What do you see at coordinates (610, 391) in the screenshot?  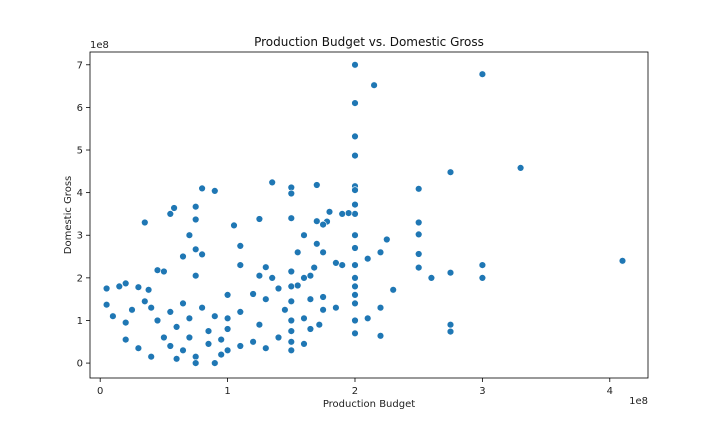 I see `x-tick-label: 4` at bounding box center [610, 391].